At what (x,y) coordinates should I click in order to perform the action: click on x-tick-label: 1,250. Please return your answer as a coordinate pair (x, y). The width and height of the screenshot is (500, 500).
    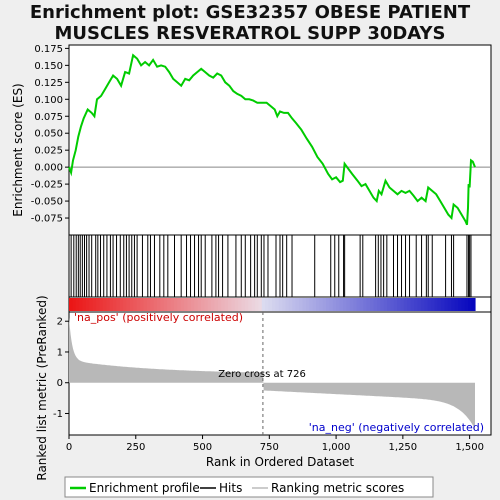
    Looking at the image, I should click on (403, 447).